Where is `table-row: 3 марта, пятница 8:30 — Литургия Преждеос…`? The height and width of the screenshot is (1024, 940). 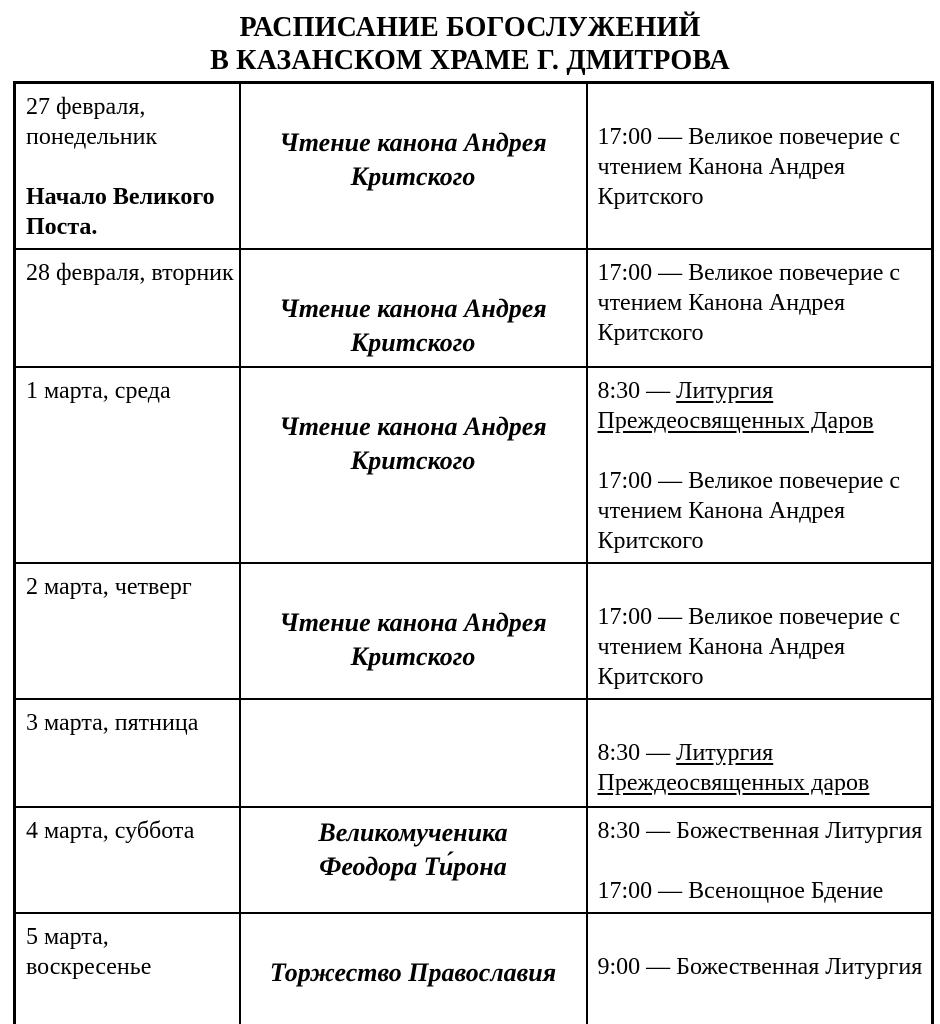
table-row: 3 марта, пятница 8:30 — Литургия Преждеос… is located at coordinates (473, 753).